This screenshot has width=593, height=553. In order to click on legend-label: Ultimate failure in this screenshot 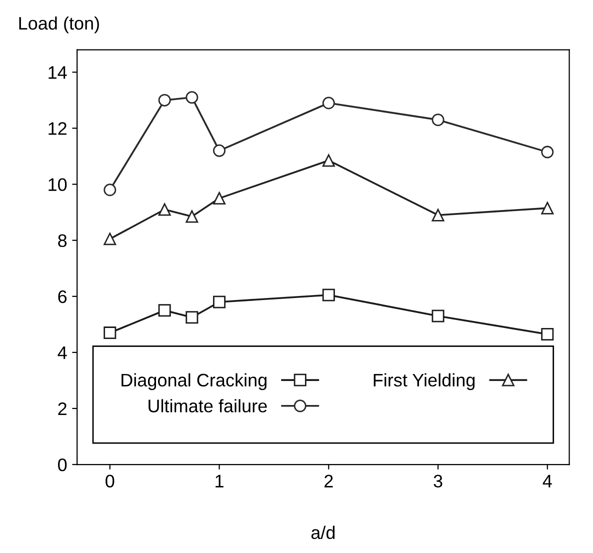, I will do `click(207, 405)`.